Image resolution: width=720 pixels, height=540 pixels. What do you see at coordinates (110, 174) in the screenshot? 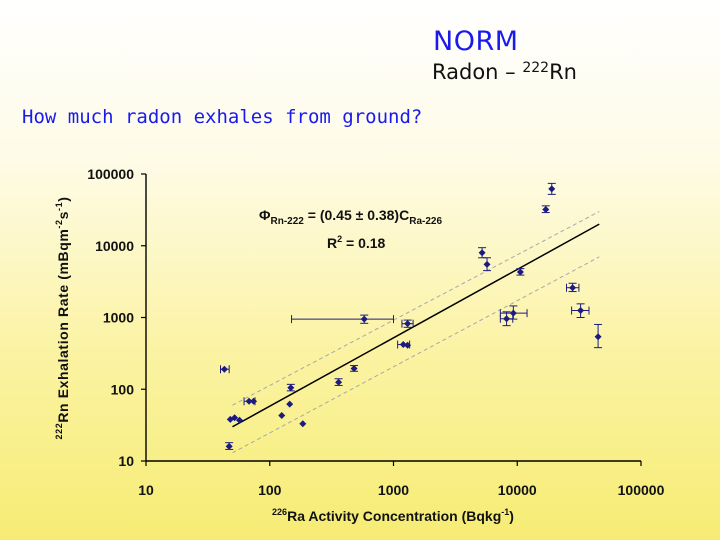
I see `y-tick-label-5: 100000` at bounding box center [110, 174].